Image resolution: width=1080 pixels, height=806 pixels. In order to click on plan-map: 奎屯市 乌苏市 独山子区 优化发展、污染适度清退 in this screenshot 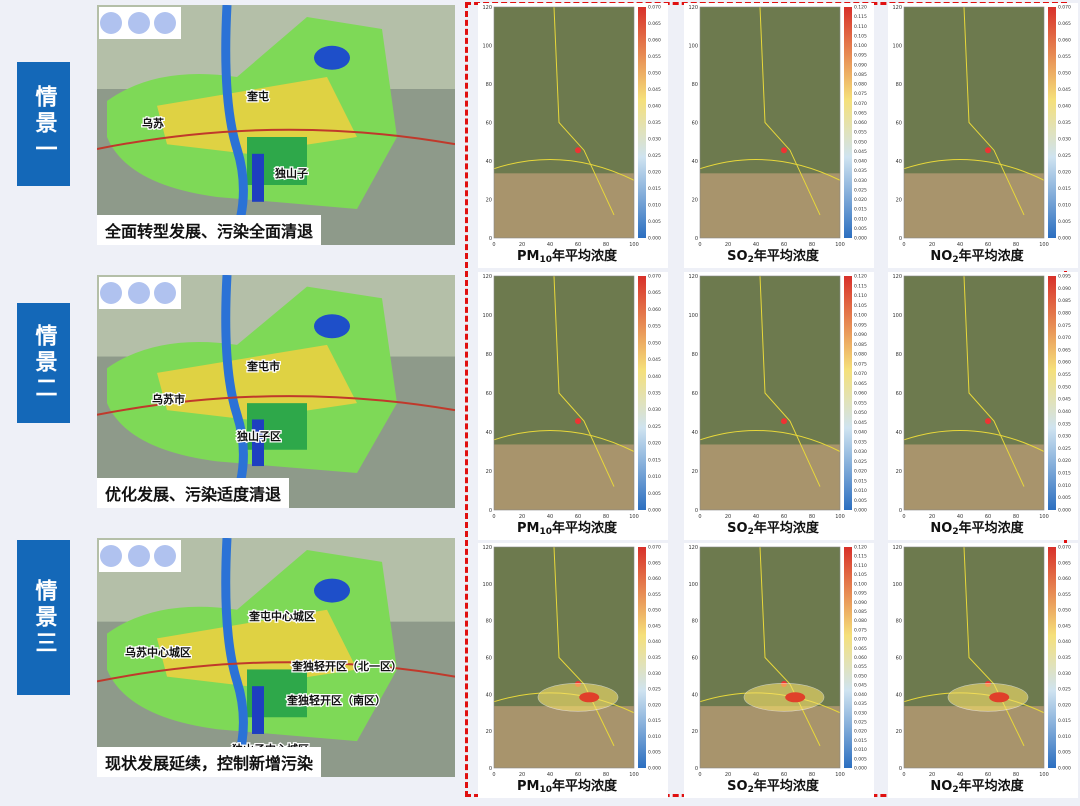, I will do `click(276, 392)`.